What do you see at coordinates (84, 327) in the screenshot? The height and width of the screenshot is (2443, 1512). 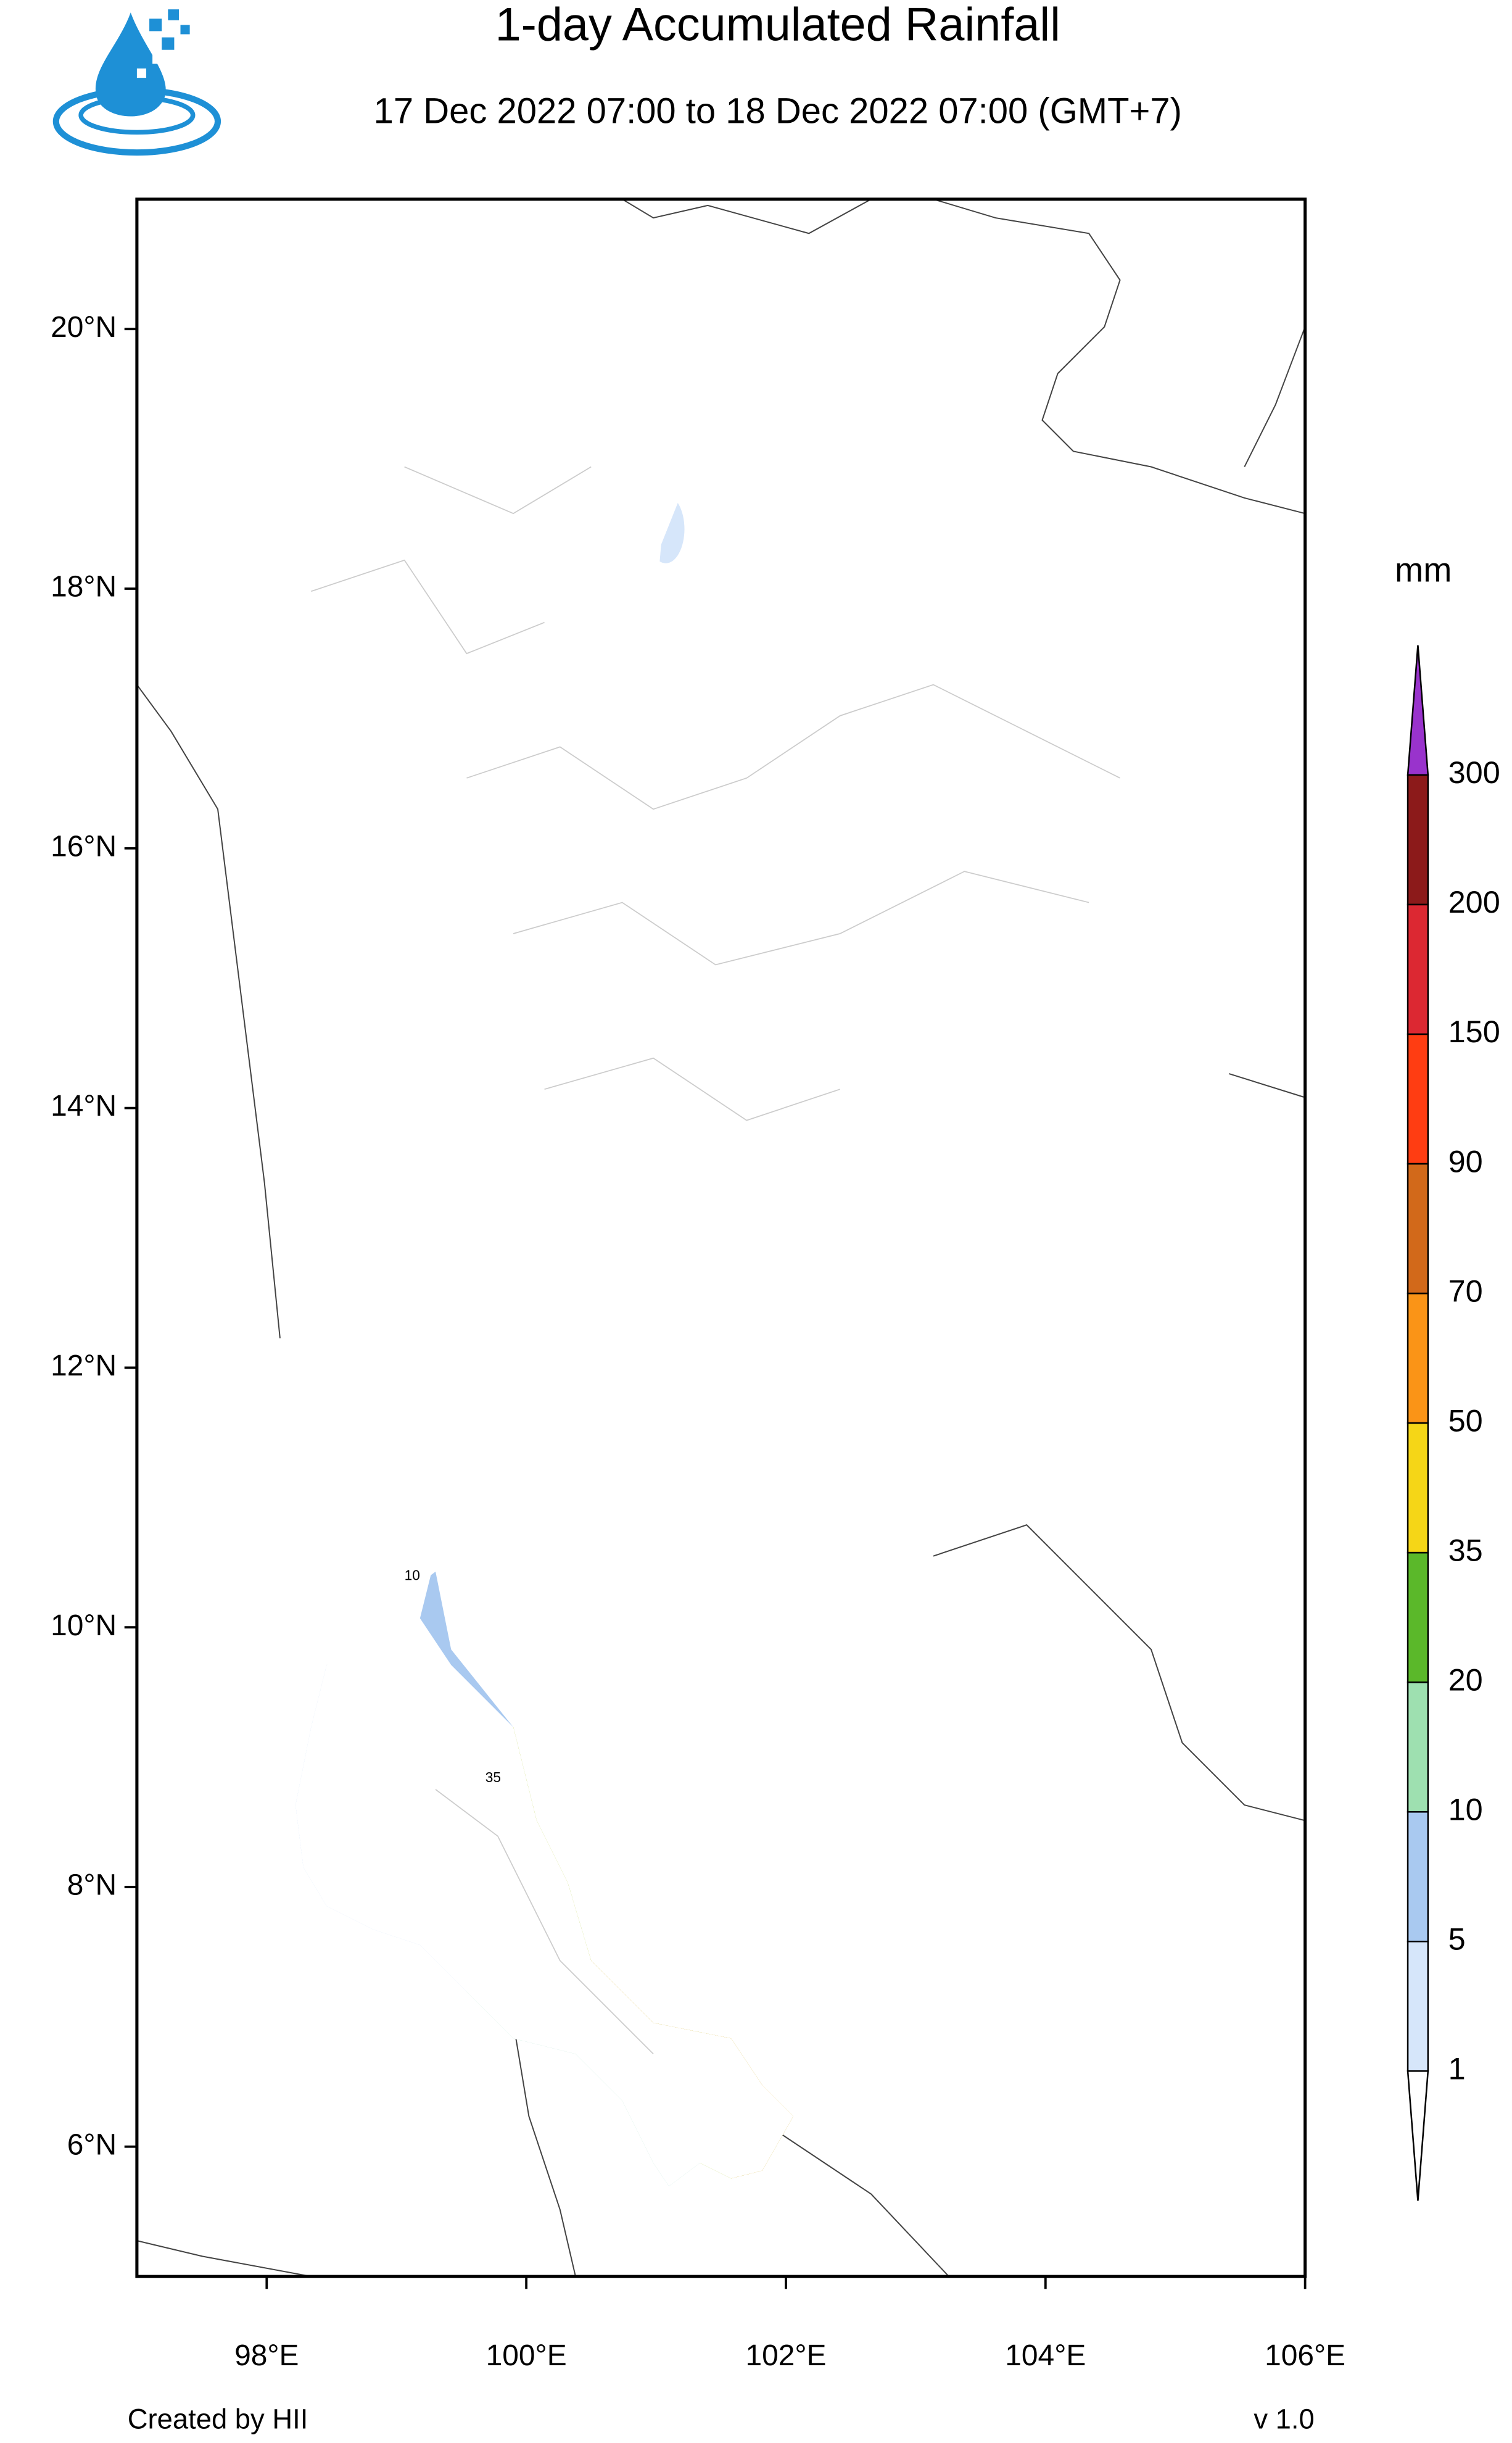 I see `y-tick-label: 20°N` at bounding box center [84, 327].